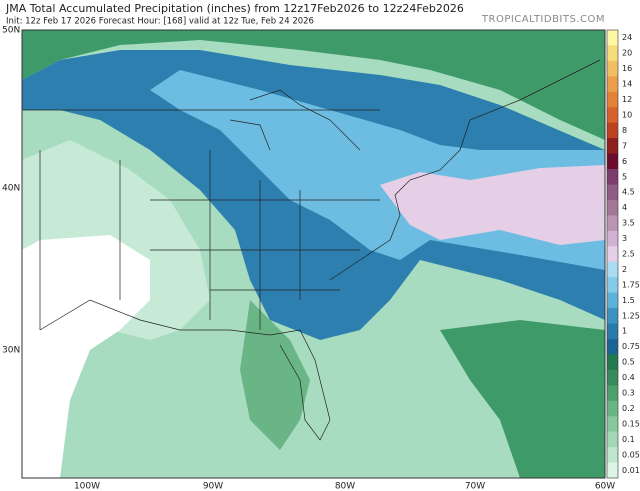 This screenshot has height=491, width=640. Describe the element at coordinates (624, 130) in the screenshot. I see `colorbar-label: 8` at that location.